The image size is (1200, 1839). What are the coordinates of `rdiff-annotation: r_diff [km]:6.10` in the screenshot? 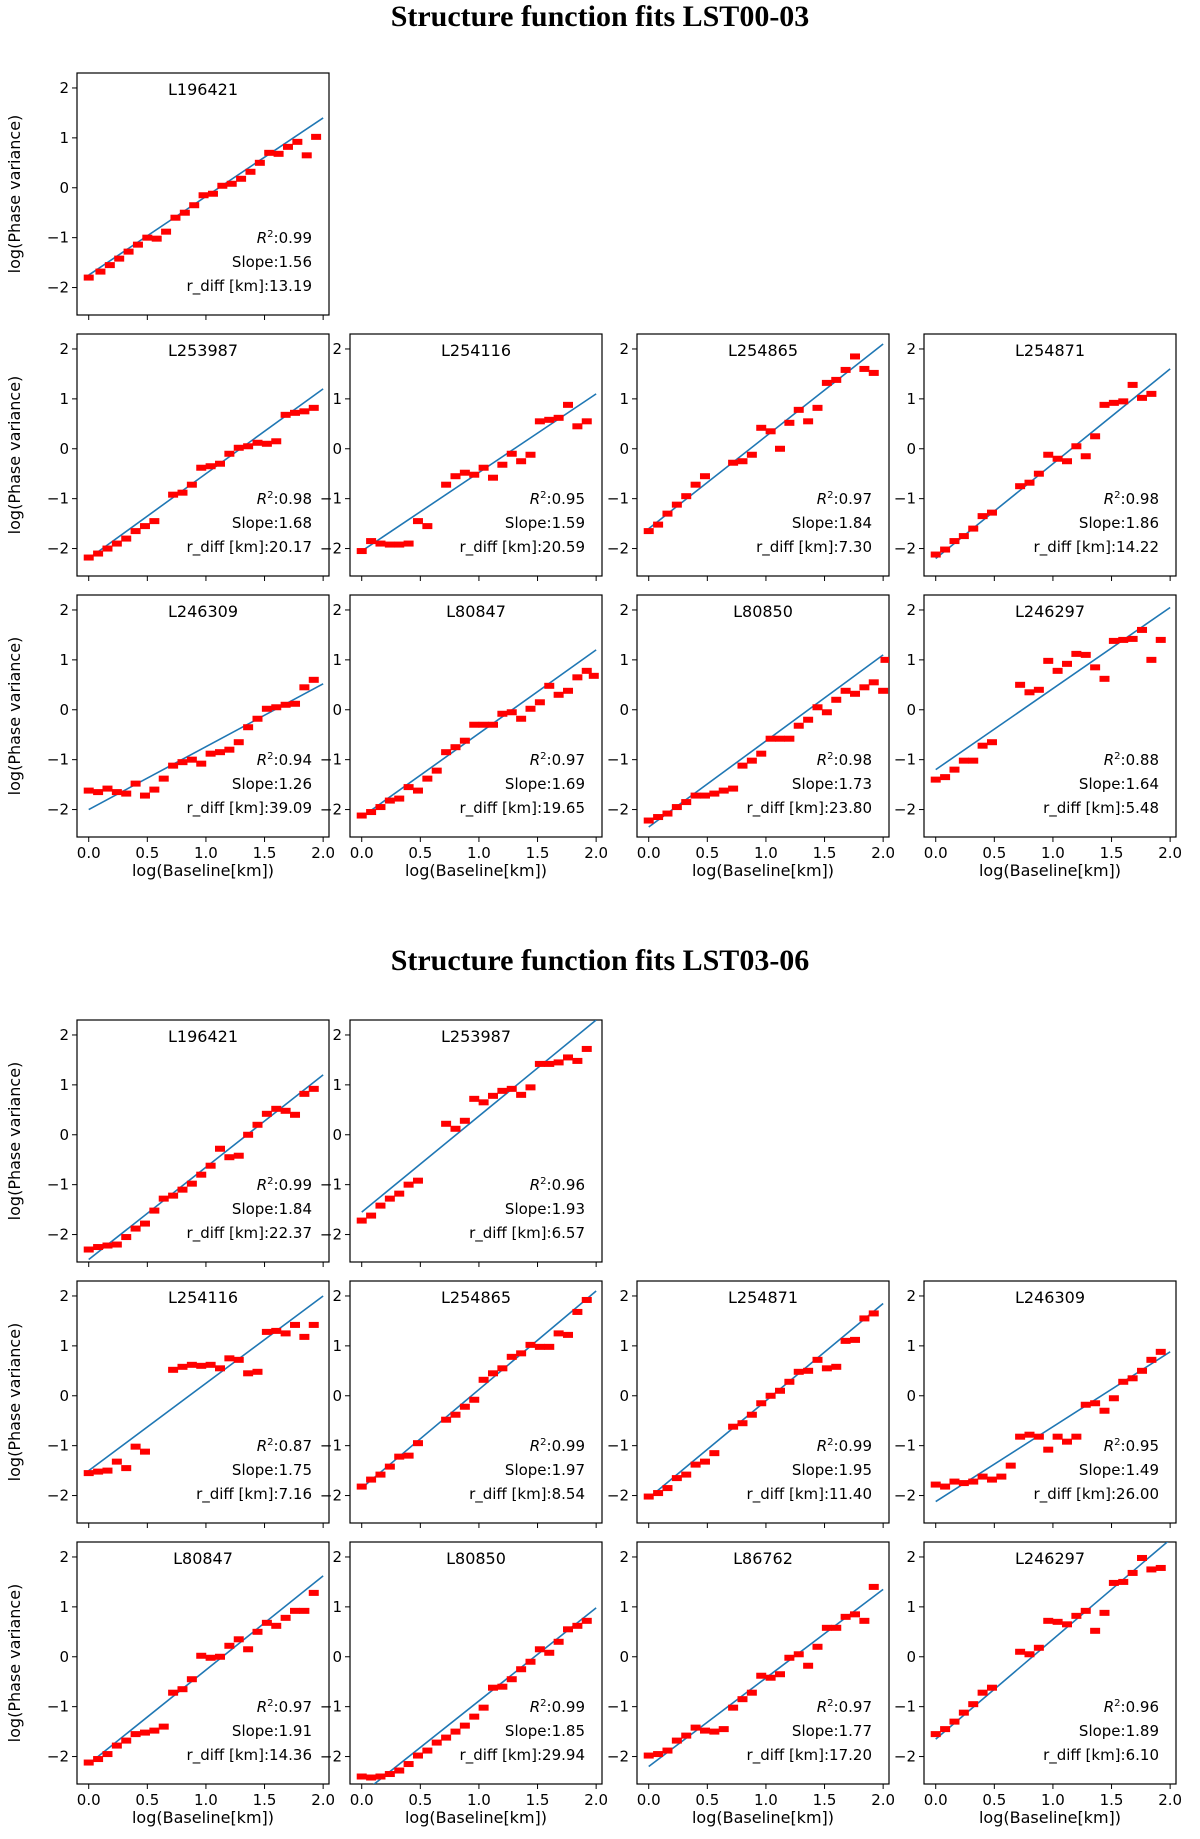 It's located at (1101, 1755).